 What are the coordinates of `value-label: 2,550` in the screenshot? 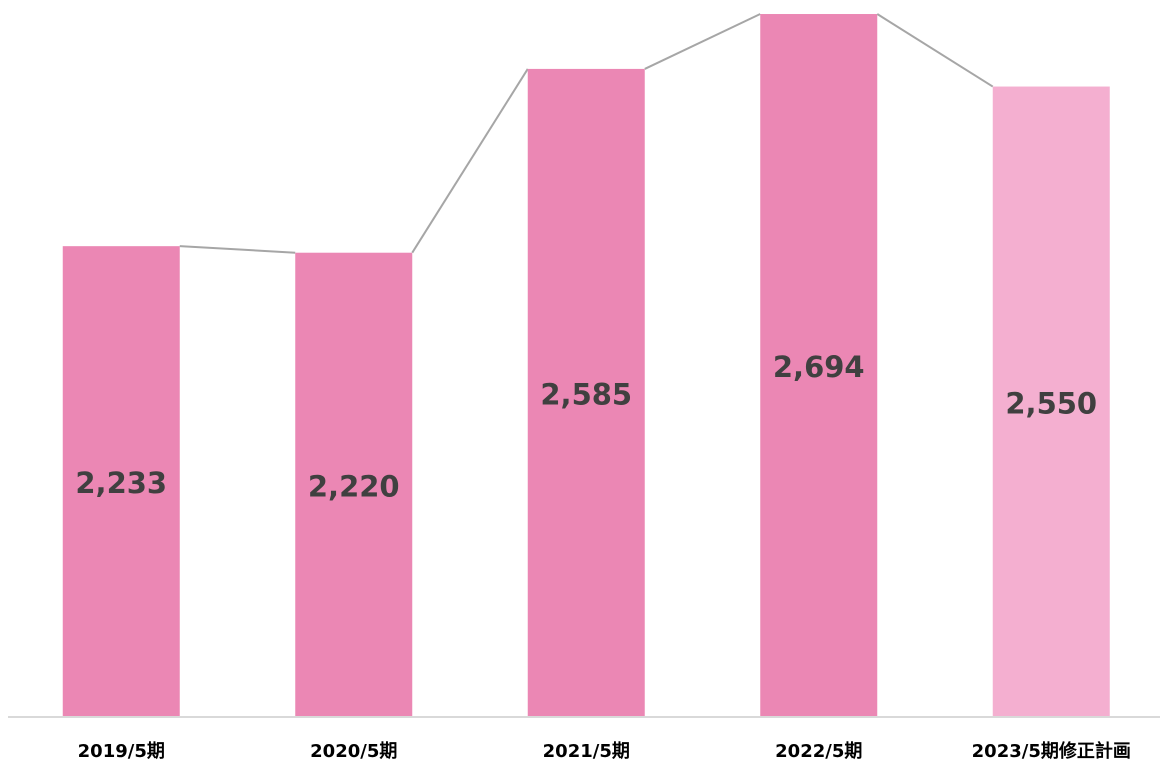 It's located at (1051, 403).